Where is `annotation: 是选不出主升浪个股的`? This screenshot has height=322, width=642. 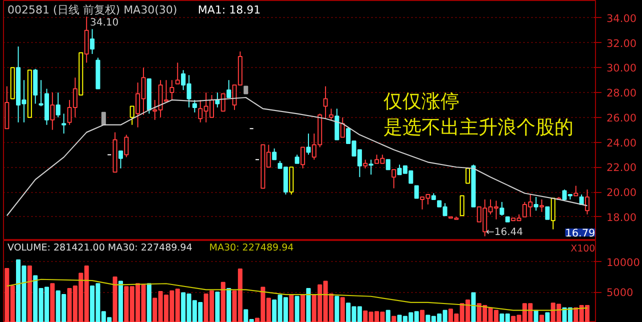 annotation: 是选不出主升浪个股的 is located at coordinates (479, 127).